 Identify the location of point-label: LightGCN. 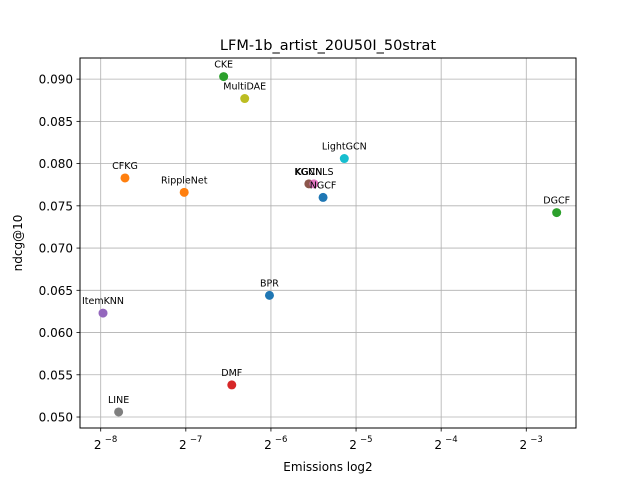
(344, 147).